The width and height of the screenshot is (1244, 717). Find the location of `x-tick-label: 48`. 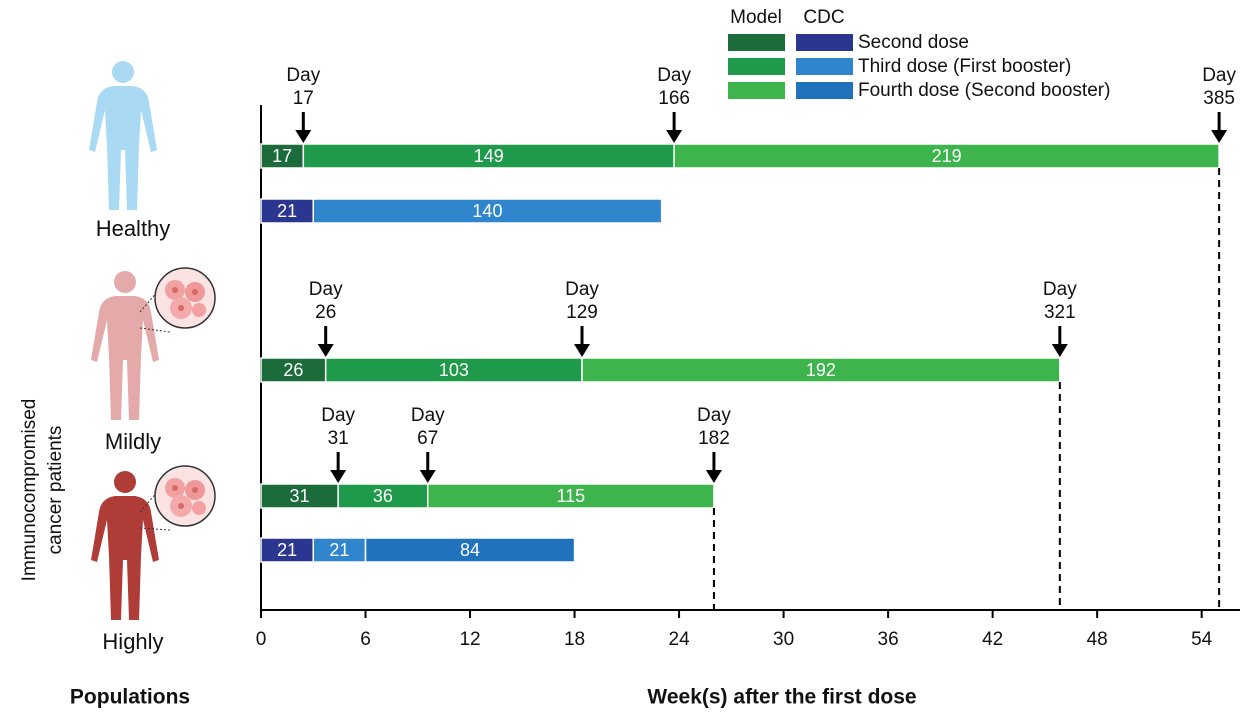

x-tick-label: 48 is located at coordinates (1097, 639).